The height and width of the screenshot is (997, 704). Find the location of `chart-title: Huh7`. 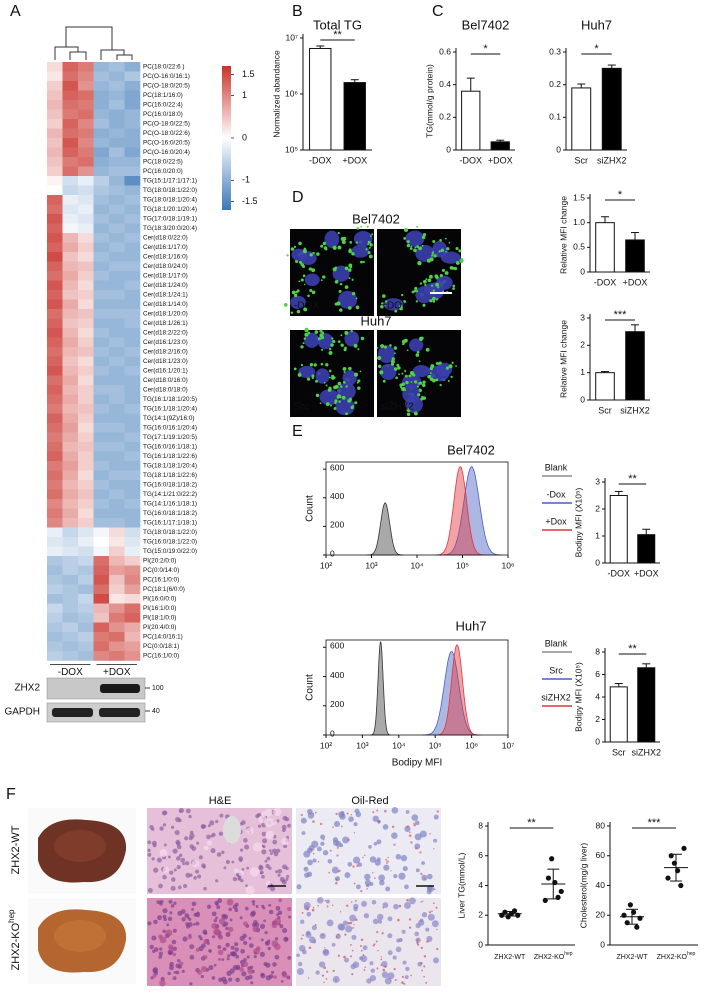

chart-title: Huh7 is located at coordinates (596, 24).